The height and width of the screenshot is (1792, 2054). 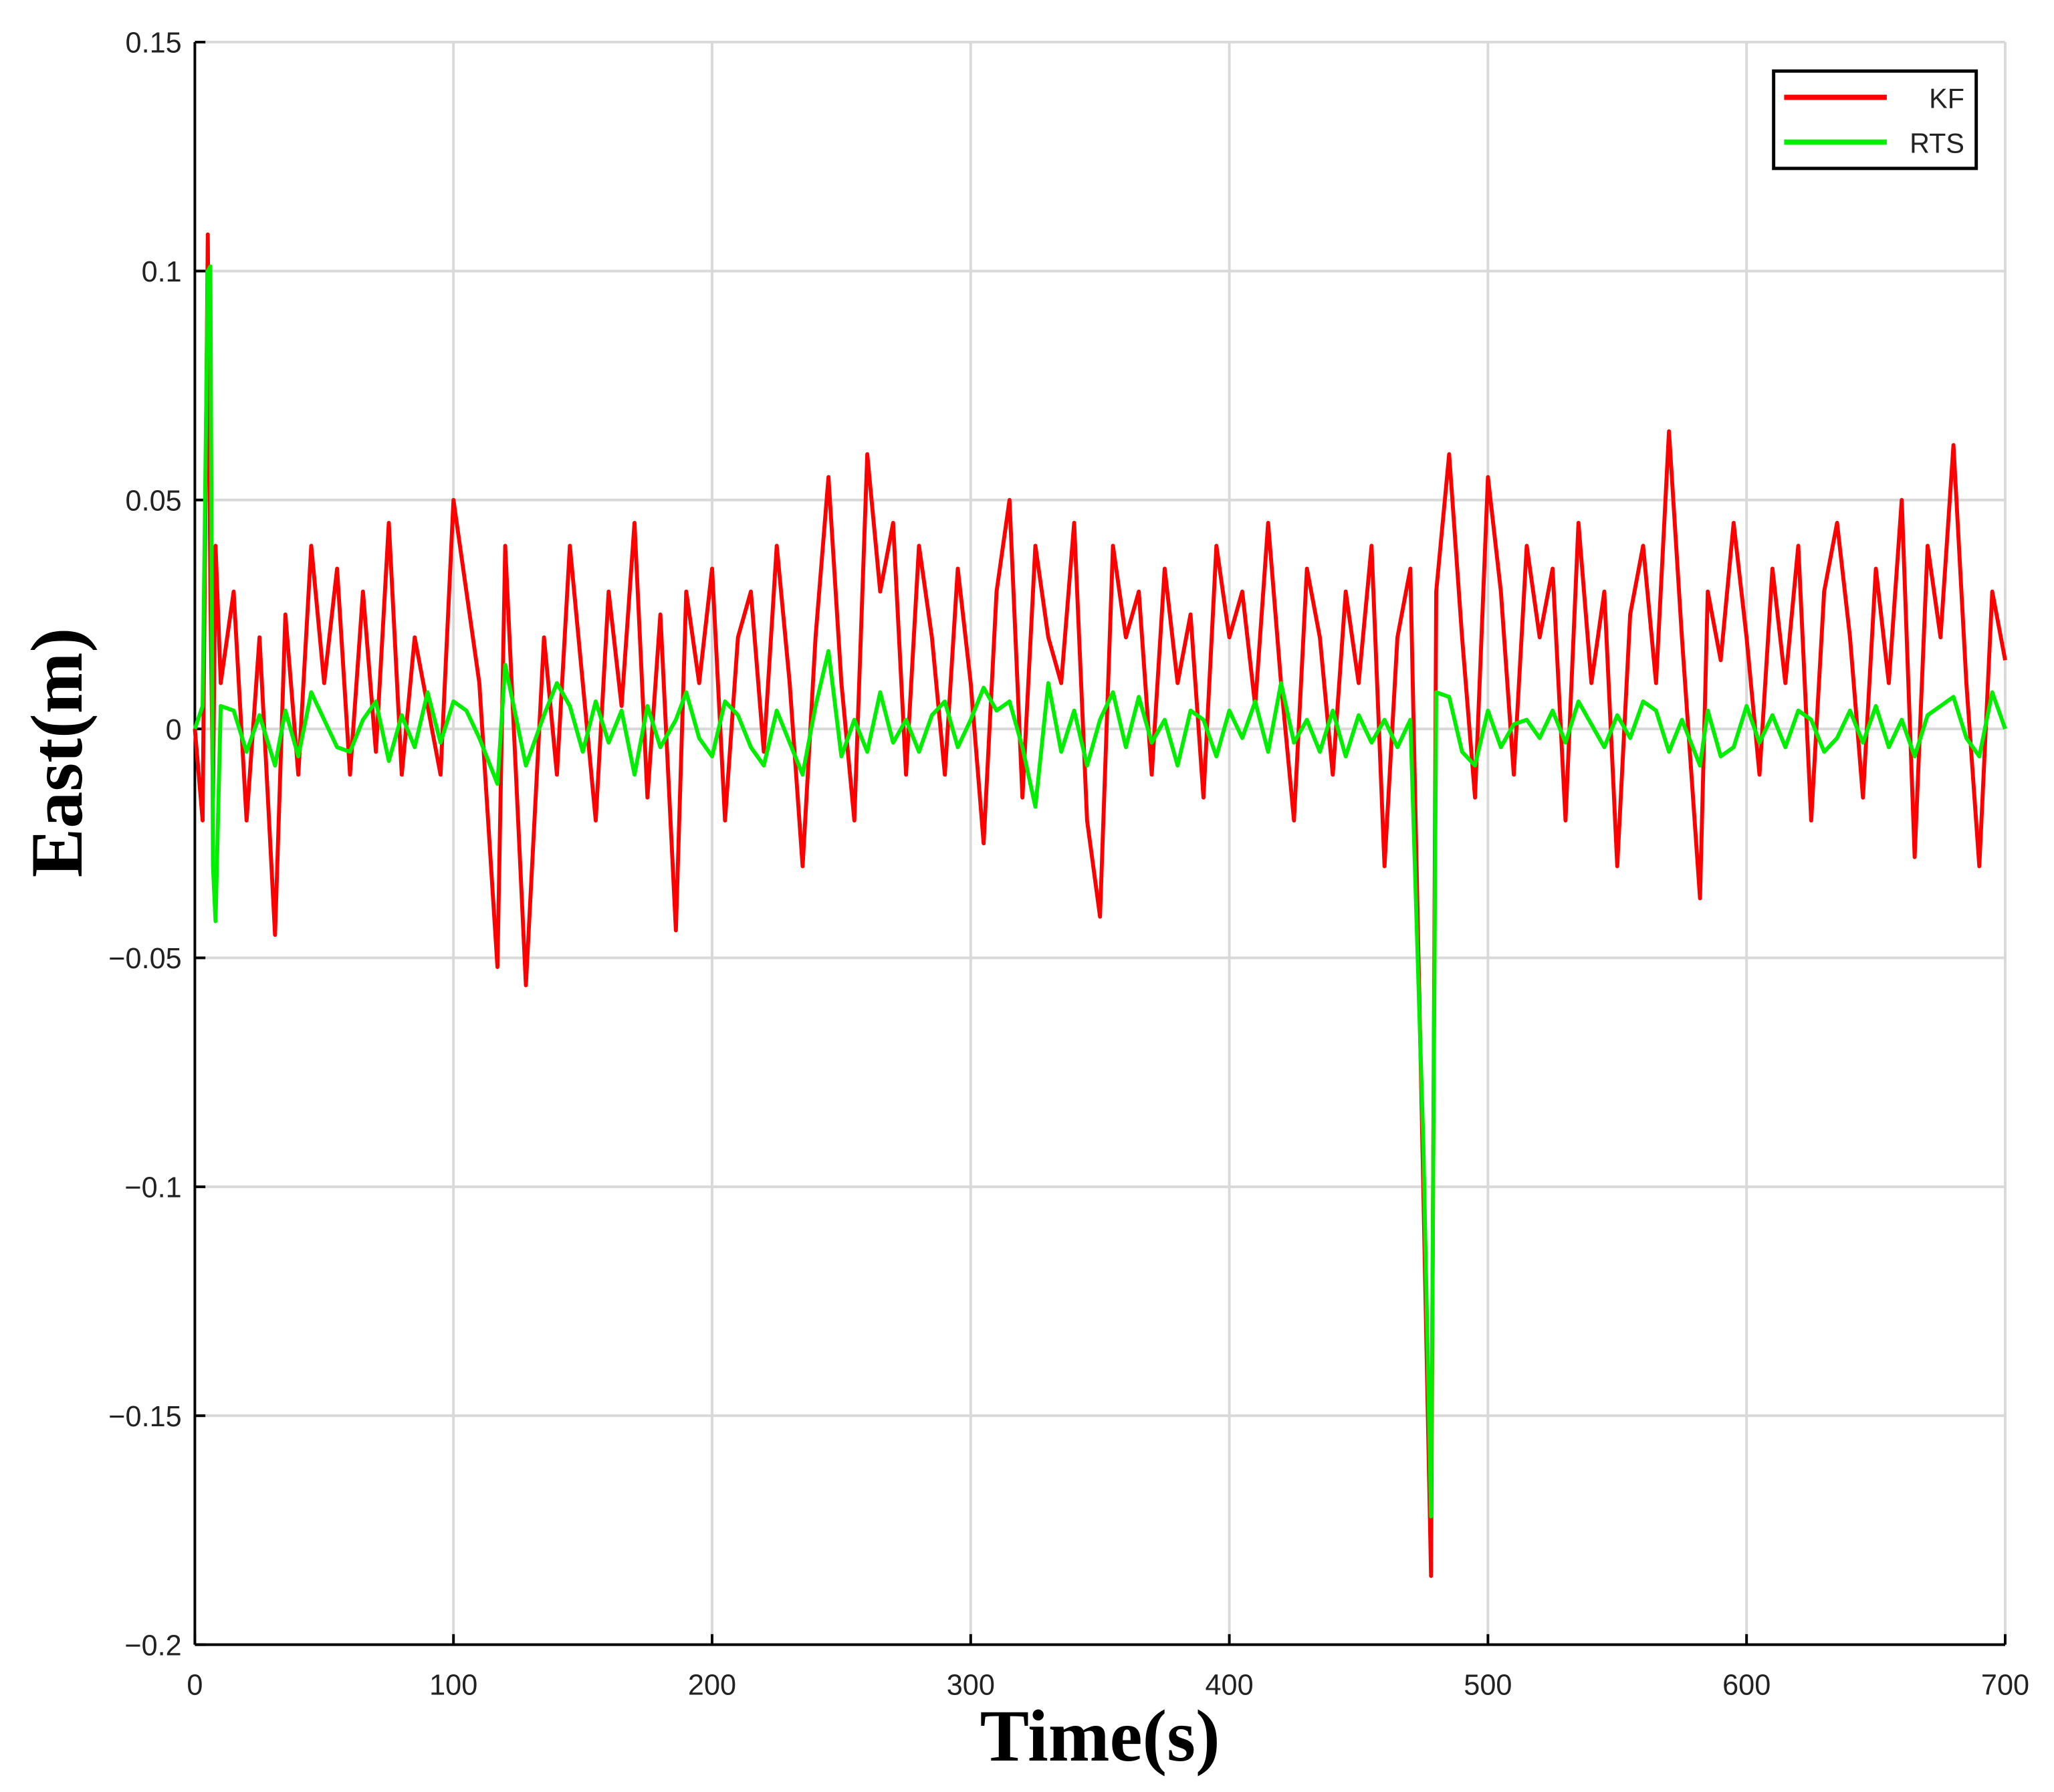 I want to click on y-tick-label: −0.1, so click(x=152, y=1188).